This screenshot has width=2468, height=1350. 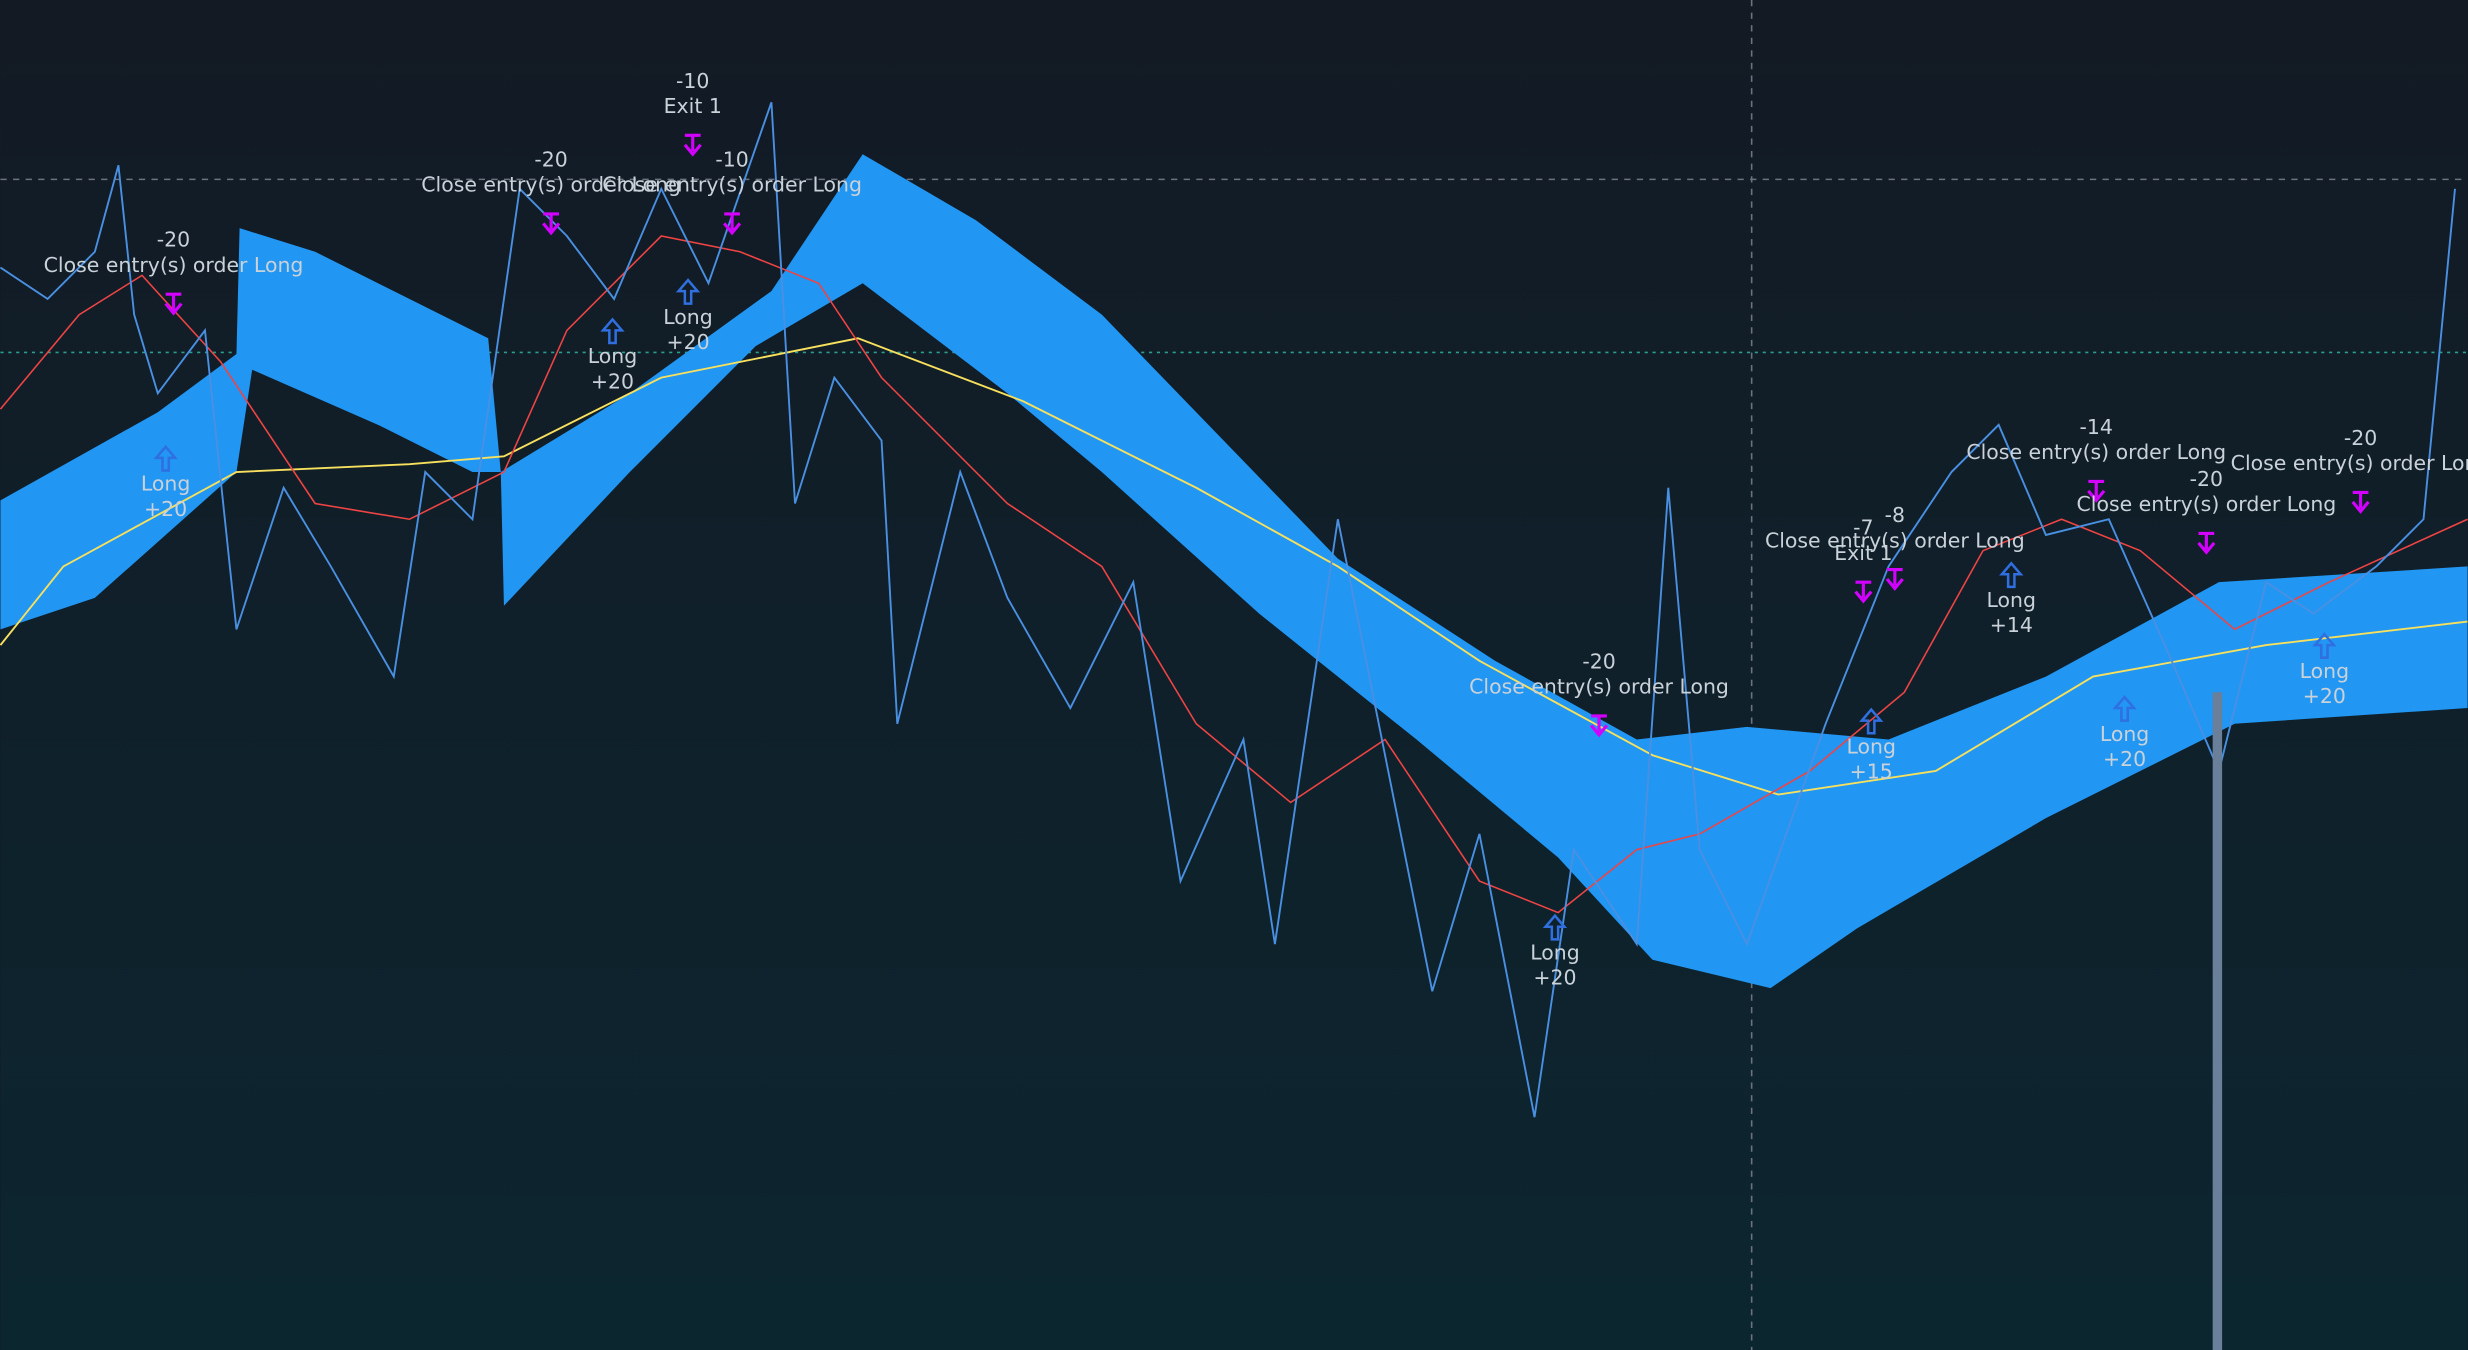 What do you see at coordinates (2217, 1021) in the screenshot?
I see `spike-bar` at bounding box center [2217, 1021].